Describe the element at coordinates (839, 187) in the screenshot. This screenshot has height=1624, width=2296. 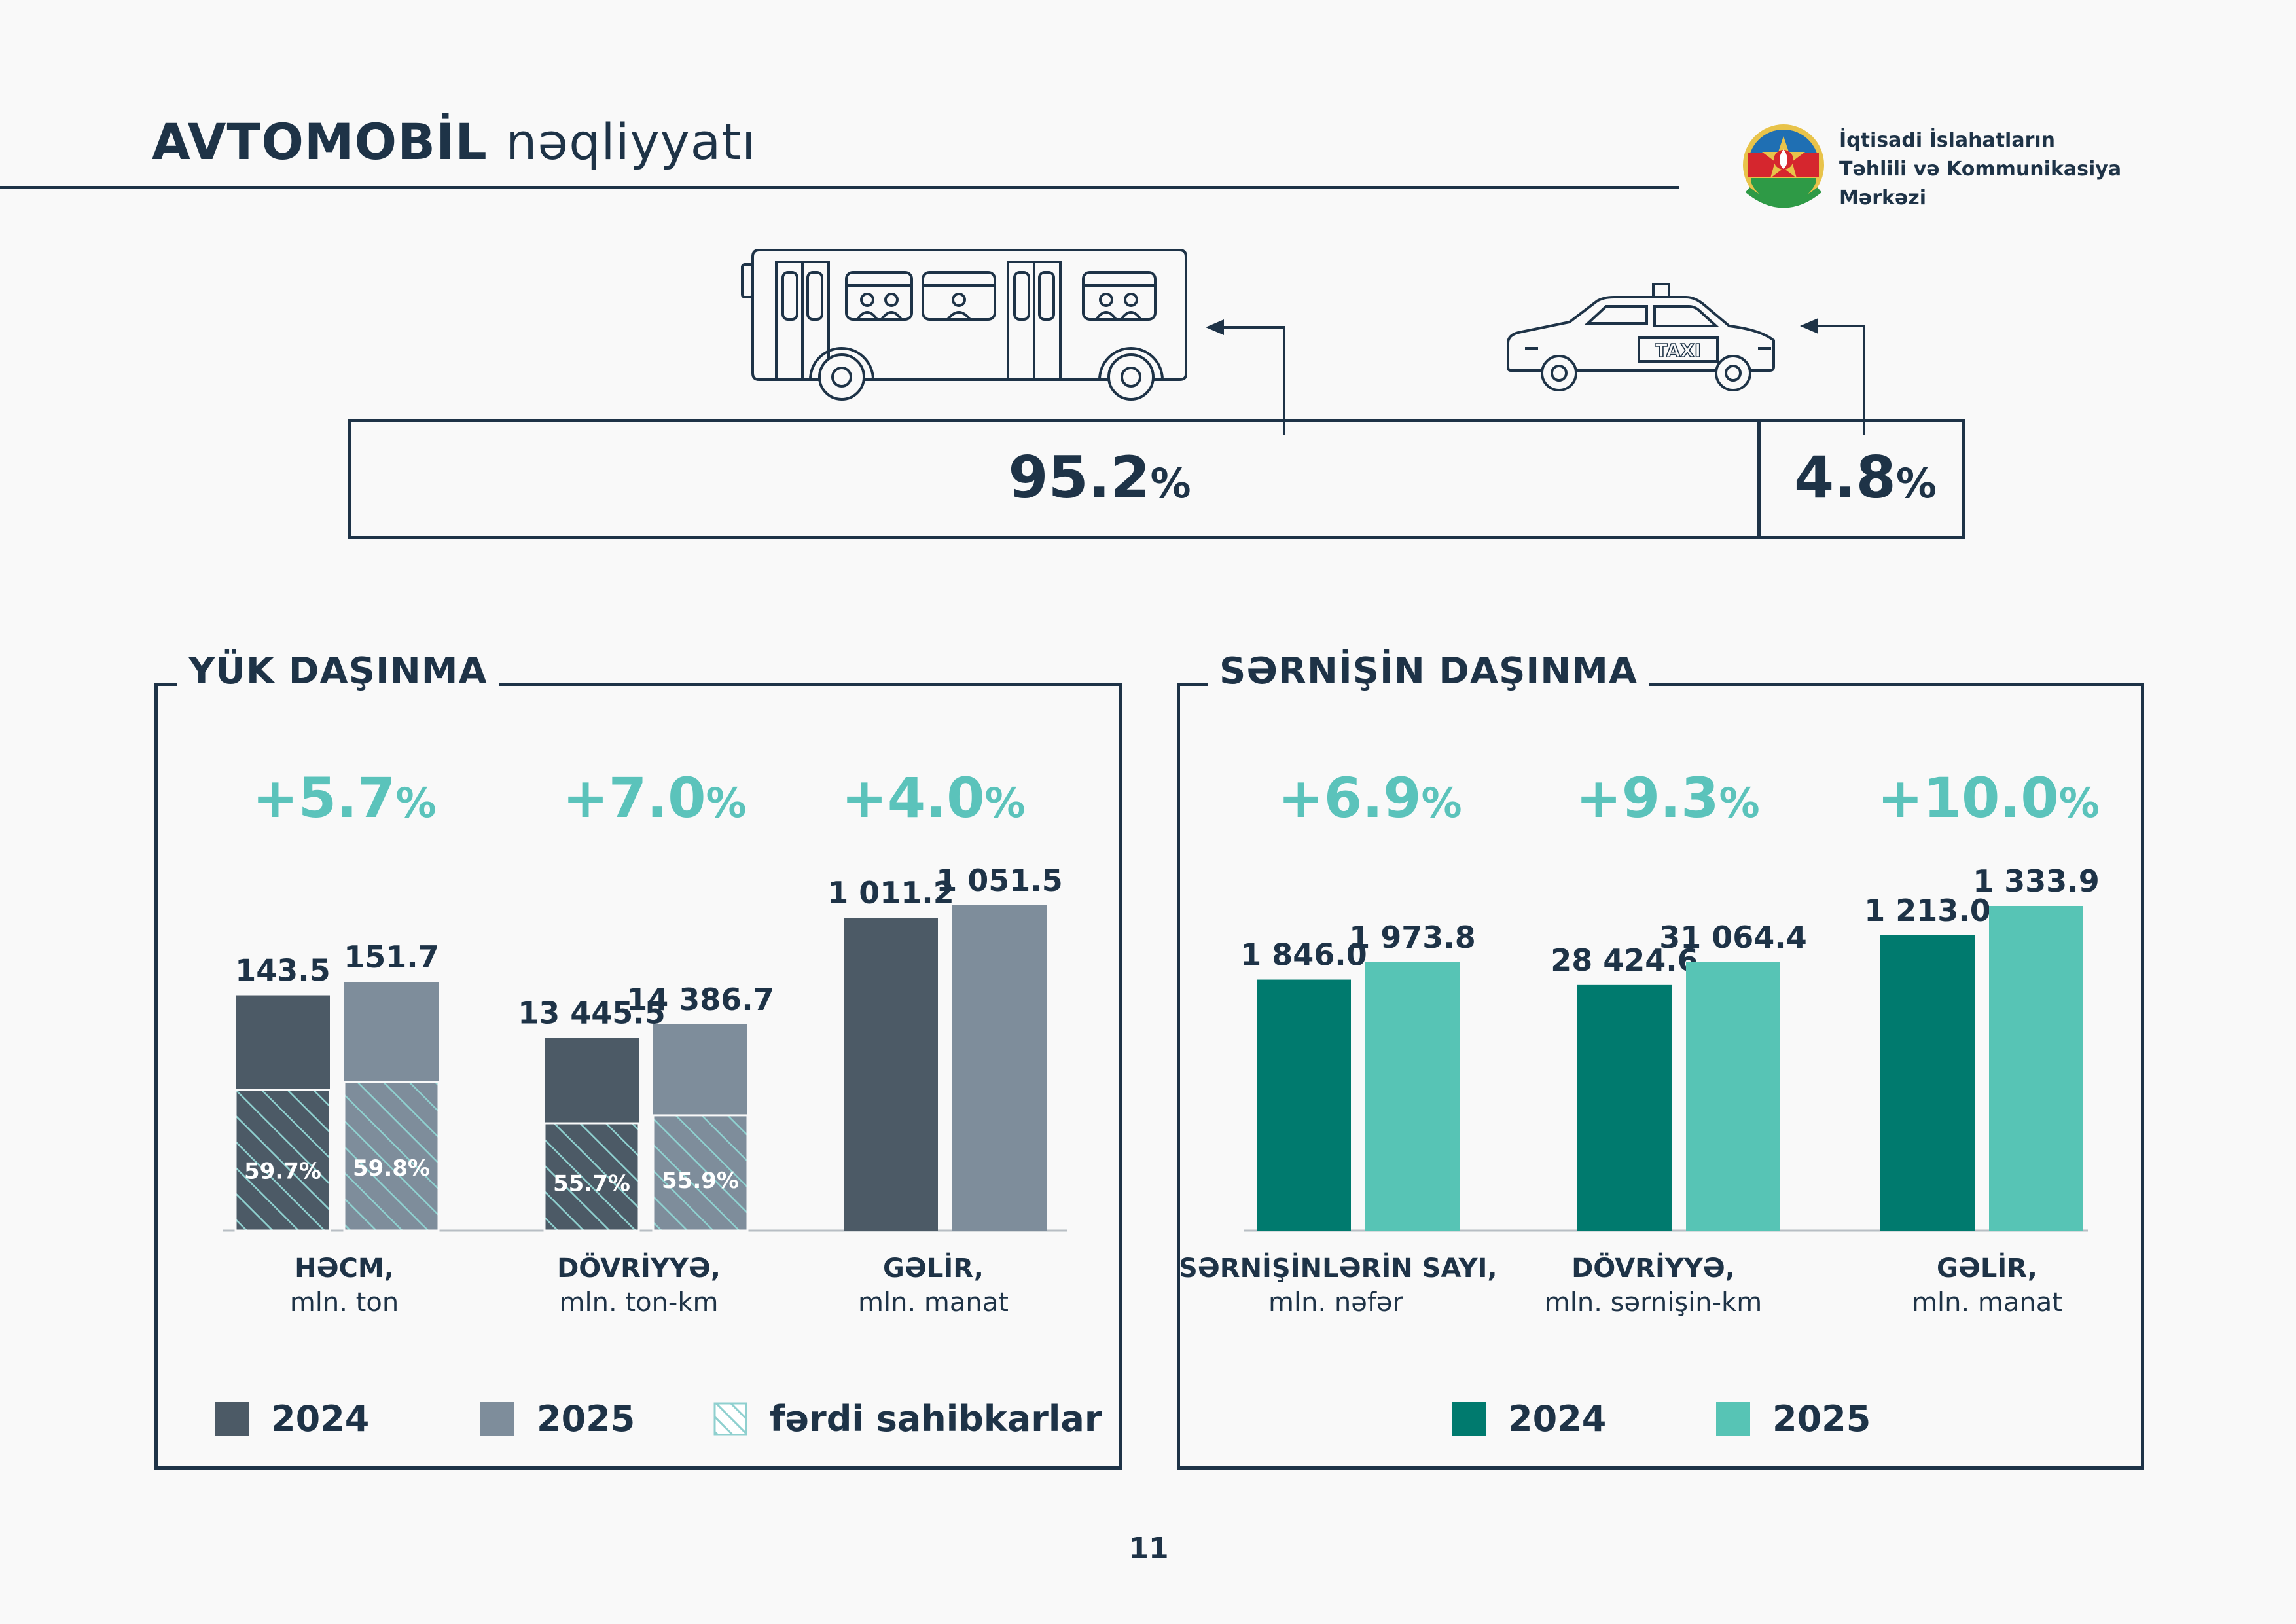
I see `title-divider` at that location.